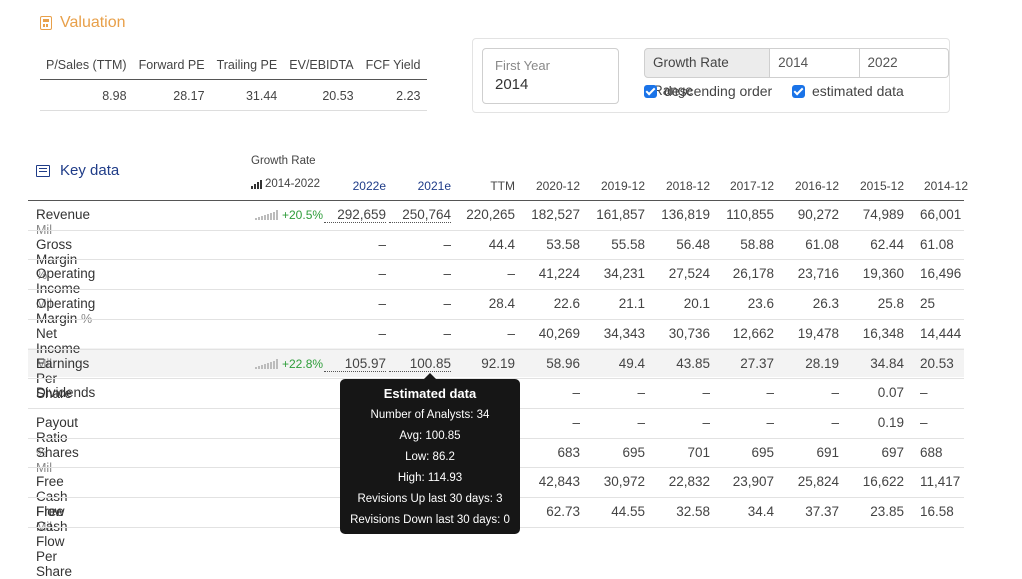 The image size is (1022, 579). What do you see at coordinates (65, 288) in the screenshot?
I see `row-label: Operating Income Mil` at bounding box center [65, 288].